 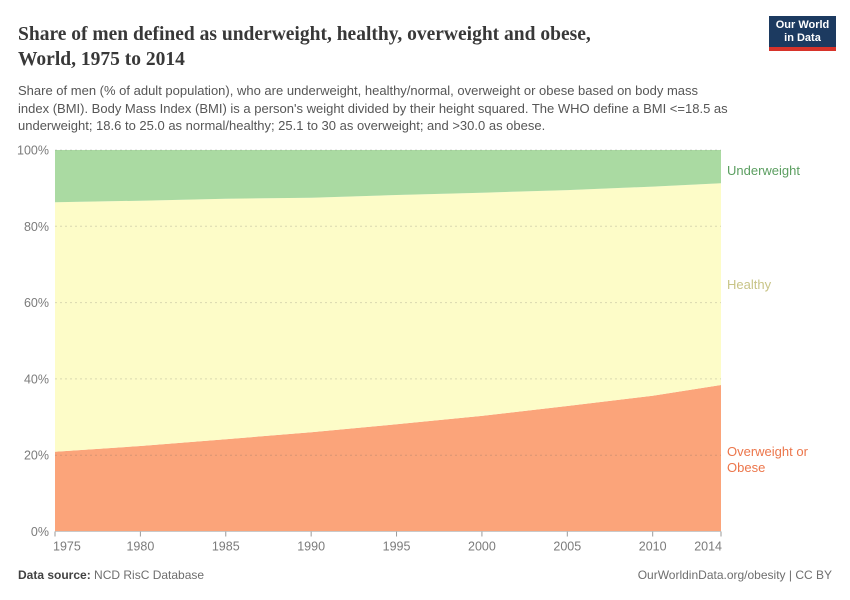 What do you see at coordinates (67, 547) in the screenshot?
I see `x-tick-label-1975: 1975` at bounding box center [67, 547].